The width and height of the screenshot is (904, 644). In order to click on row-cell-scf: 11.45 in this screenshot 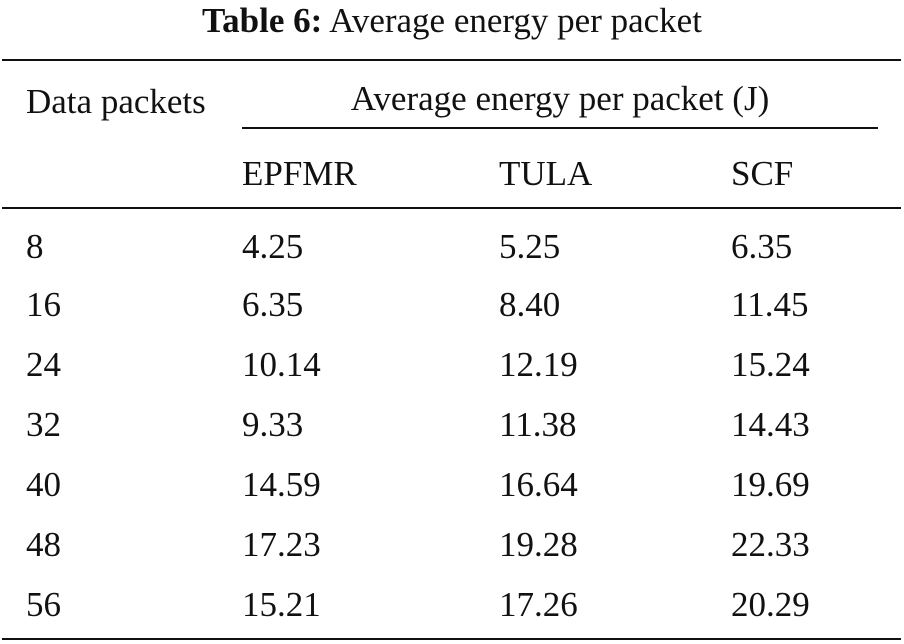, I will do `click(770, 304)`.